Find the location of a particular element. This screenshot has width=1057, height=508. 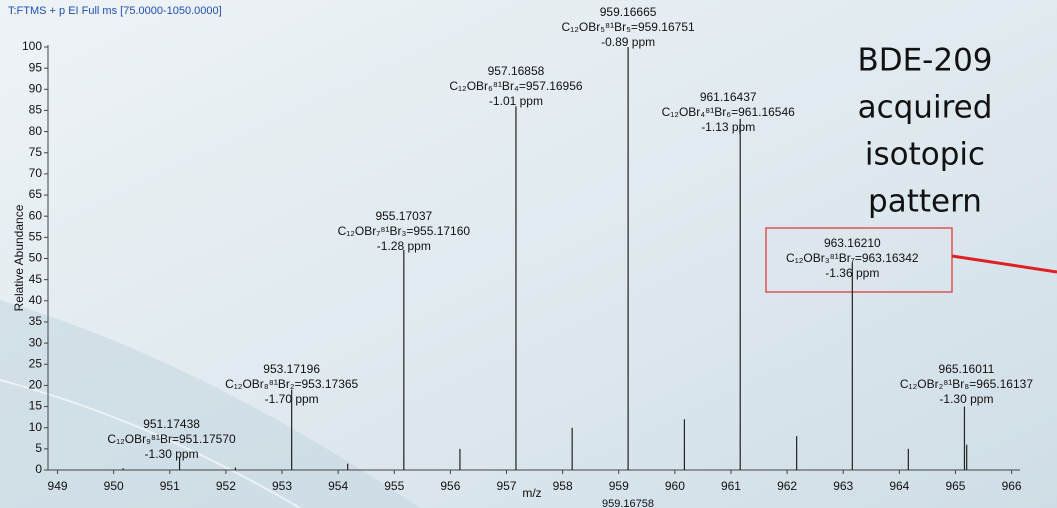

peak-mass: 957.16858 is located at coordinates (516, 71).